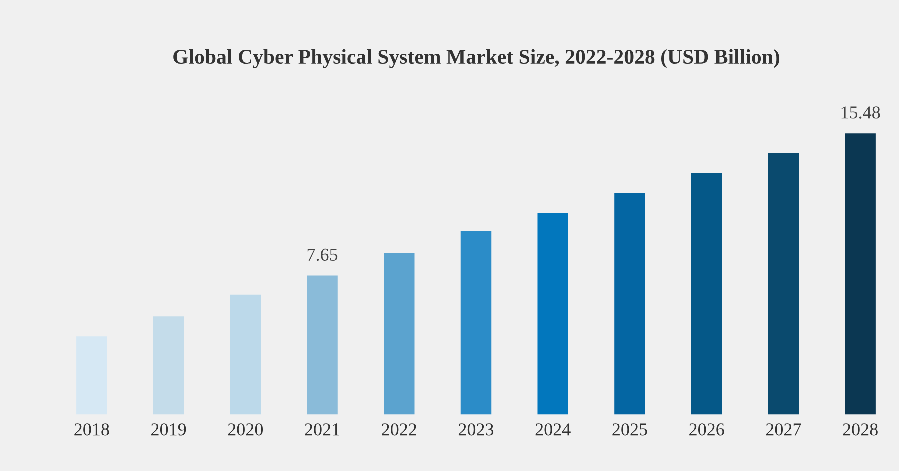 This screenshot has width=899, height=471. What do you see at coordinates (707, 430) in the screenshot?
I see `x-tick-label: 2026` at bounding box center [707, 430].